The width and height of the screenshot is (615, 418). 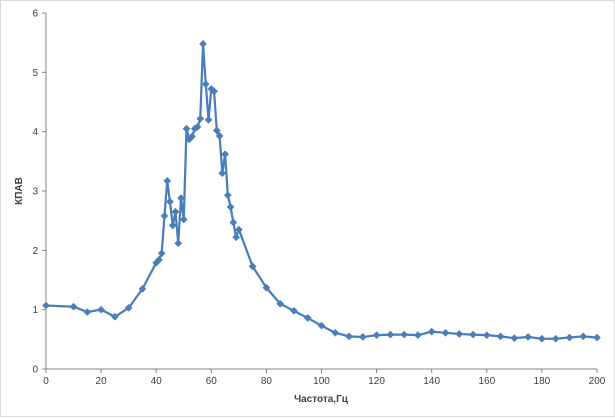 What do you see at coordinates (35, 310) in the screenshot?
I see `y-tick-label: 1` at bounding box center [35, 310].